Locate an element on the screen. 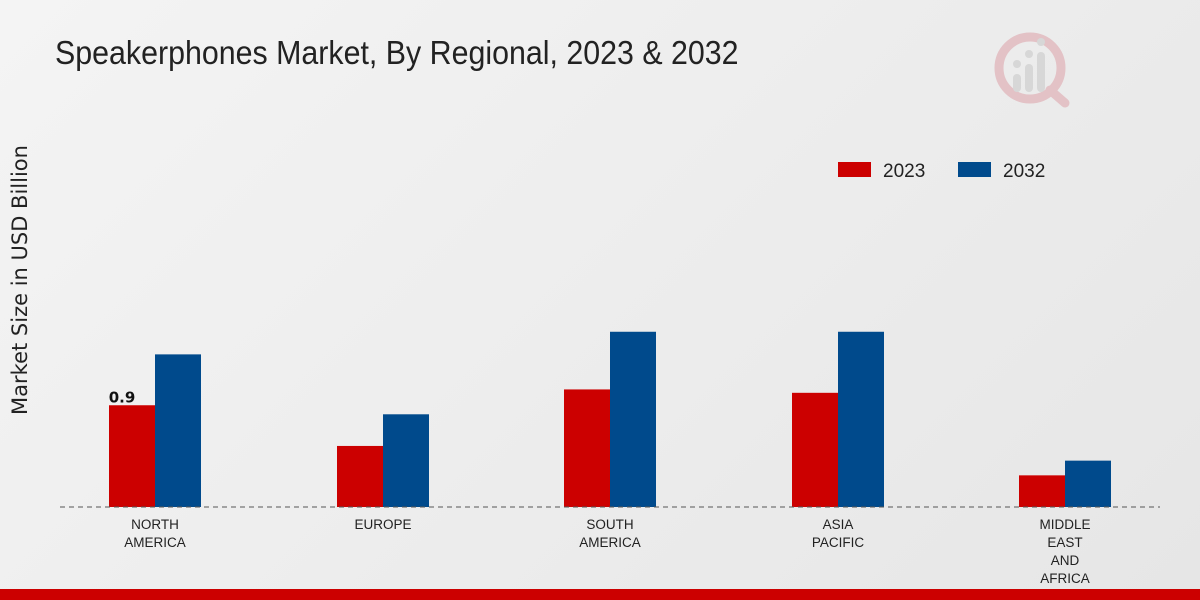 The height and width of the screenshot is (600, 1200). accent-bottom-bar is located at coordinates (600, 594).